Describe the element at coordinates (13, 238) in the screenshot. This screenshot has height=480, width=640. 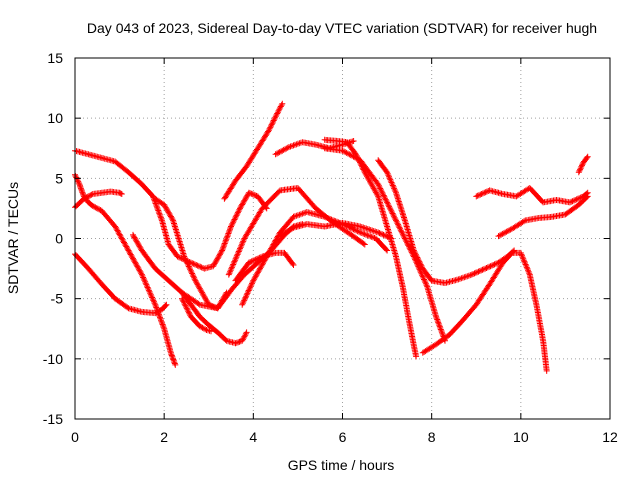
I see `y-axis-title: SDTVAR / TECUs` at that location.